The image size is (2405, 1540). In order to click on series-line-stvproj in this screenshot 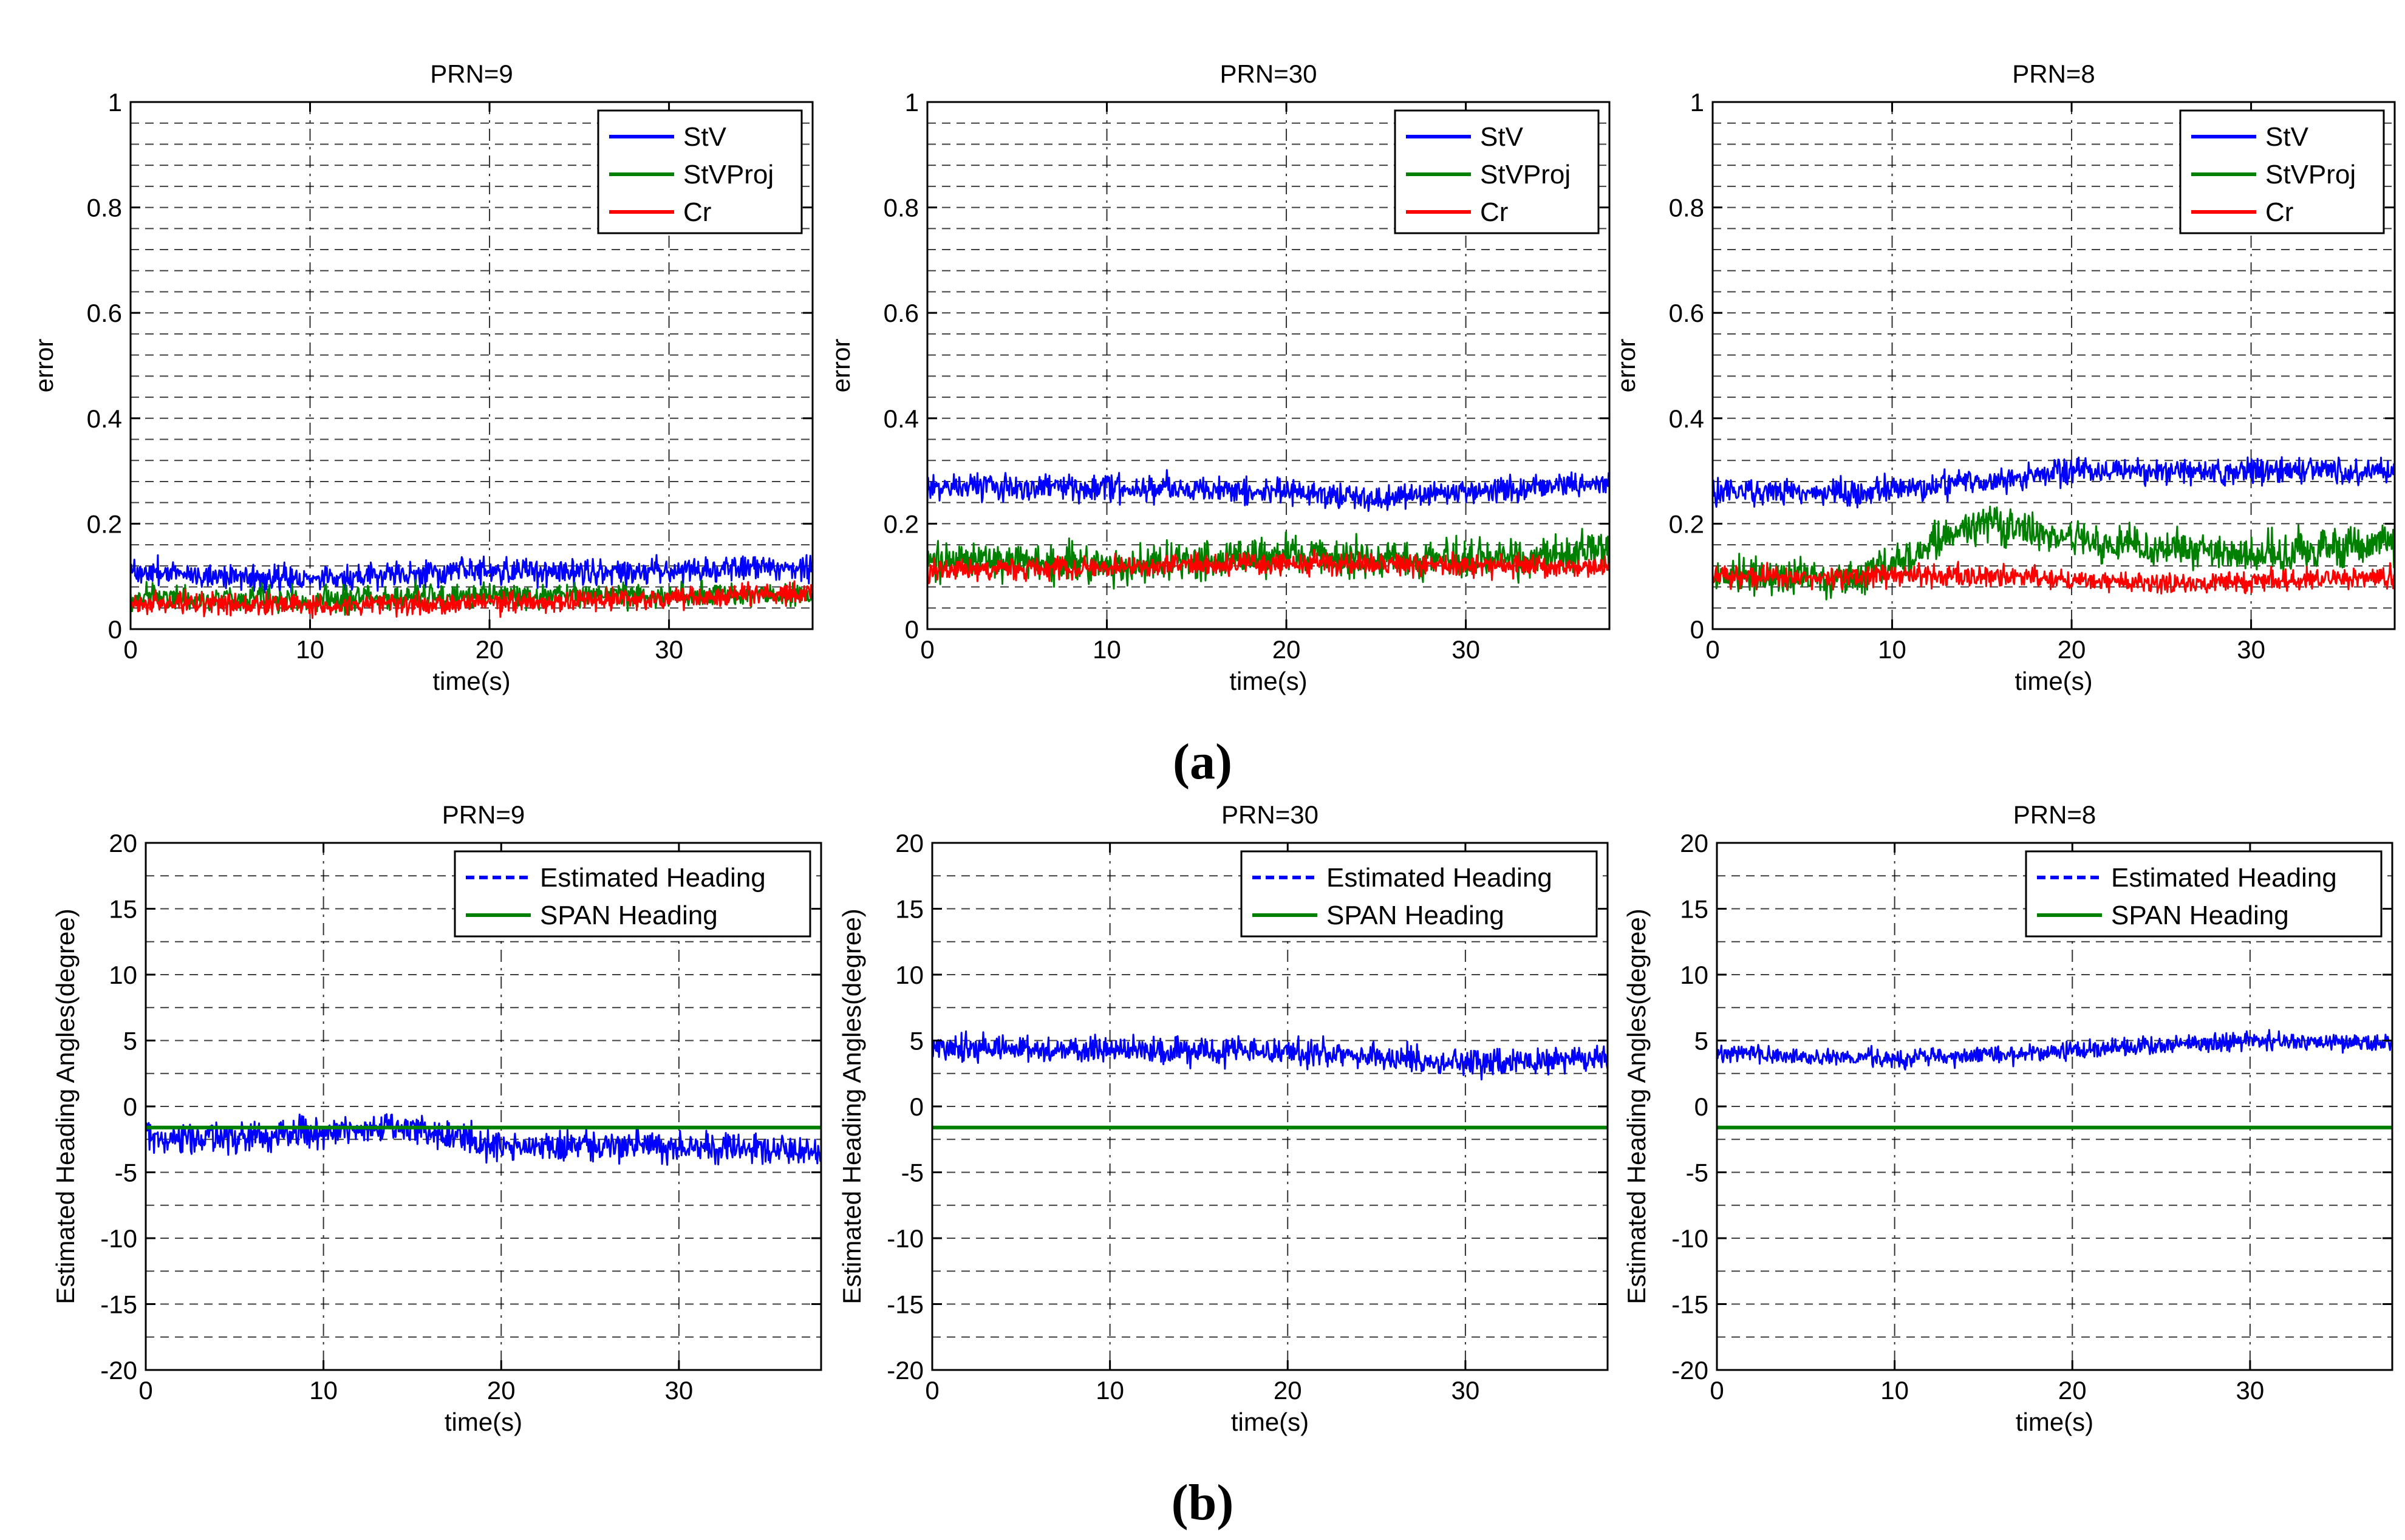, I will do `click(2054, 553)`.